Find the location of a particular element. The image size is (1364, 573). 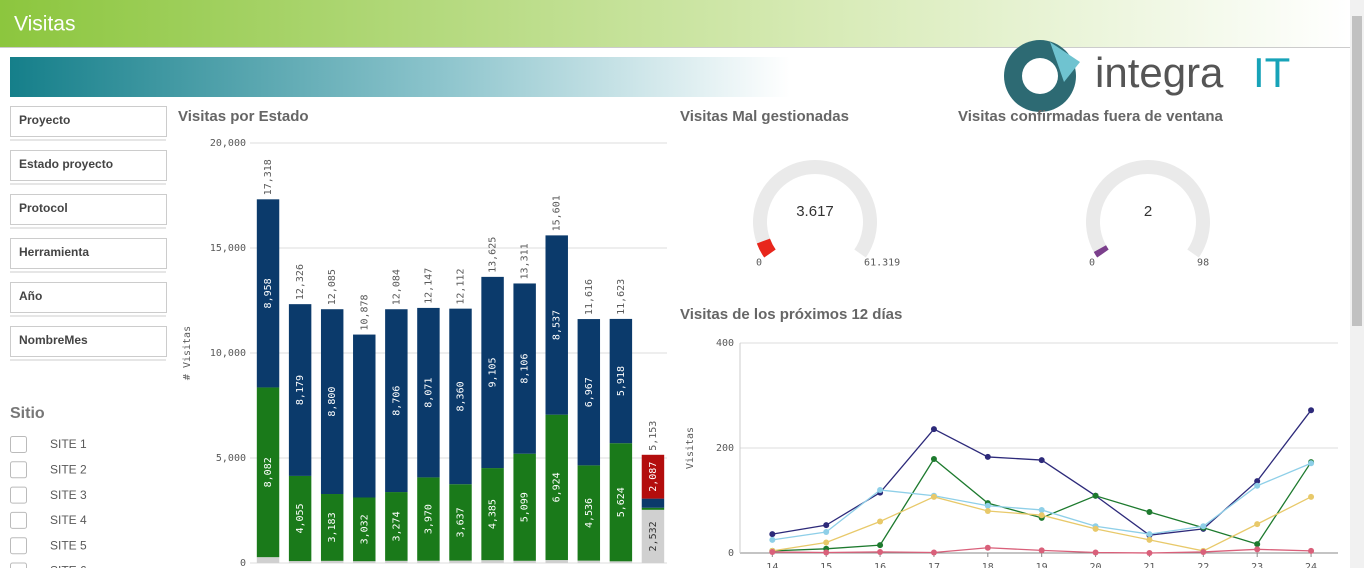

segment-label: 8,958 is located at coordinates (268, 293).